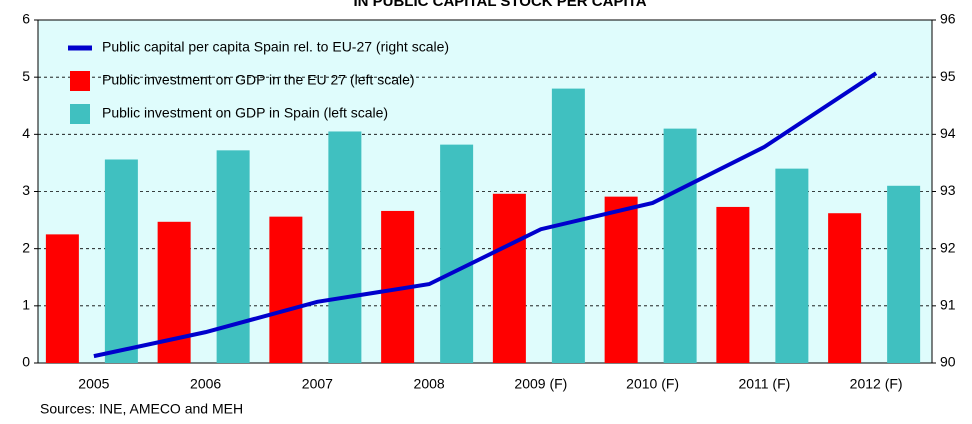 The width and height of the screenshot is (972, 424). Describe the element at coordinates (948, 19) in the screenshot. I see `y2-tick-label: 96` at that location.